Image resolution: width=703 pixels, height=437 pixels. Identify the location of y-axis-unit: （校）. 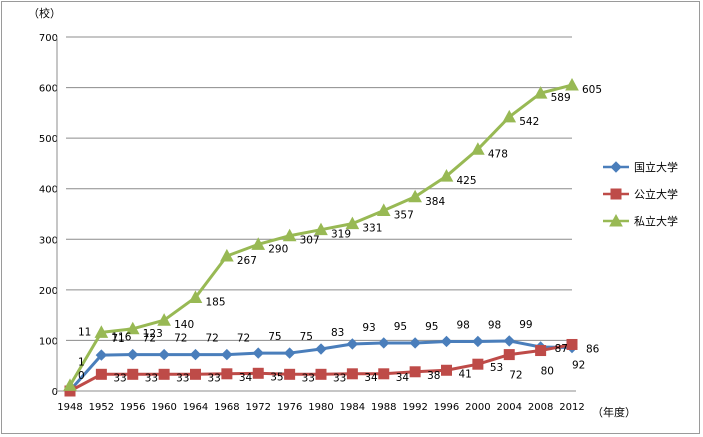
(44, 13).